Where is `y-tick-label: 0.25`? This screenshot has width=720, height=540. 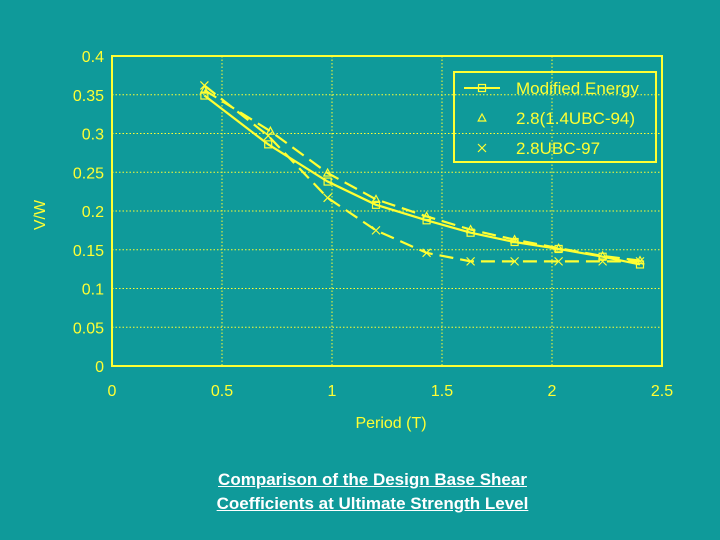
y-tick-label: 0.25 is located at coordinates (88, 173).